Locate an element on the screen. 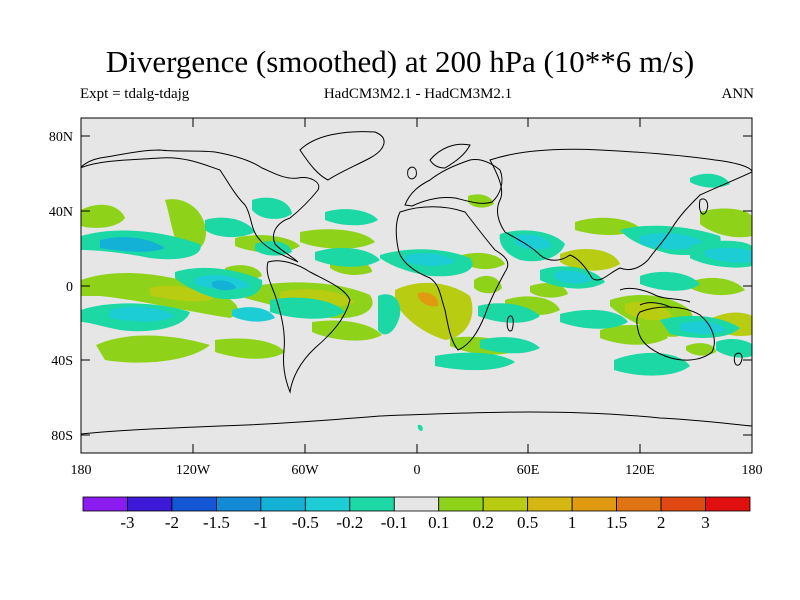  coastline-greenland is located at coordinates (342, 156).